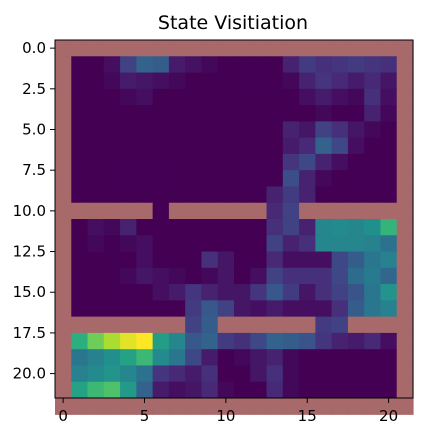 Image resolution: width=444 pixels, height=441 pixels. I want to click on y-axis: 0.0 2.5 5.0 7.5 10.0 12.5 15.0 17.5 20.0, so click(34, 211).